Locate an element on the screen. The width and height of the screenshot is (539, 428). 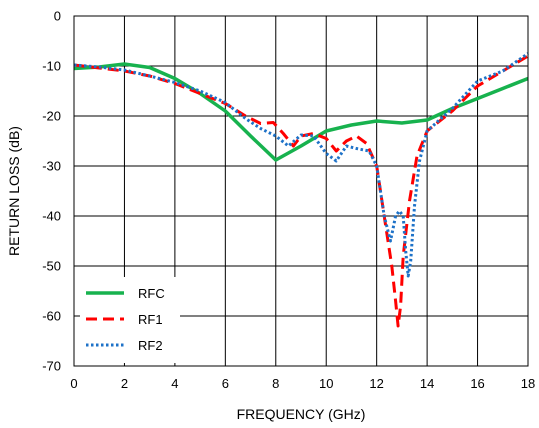
x-axis-label: FREQUENCY (GHz) is located at coordinates (301, 414).